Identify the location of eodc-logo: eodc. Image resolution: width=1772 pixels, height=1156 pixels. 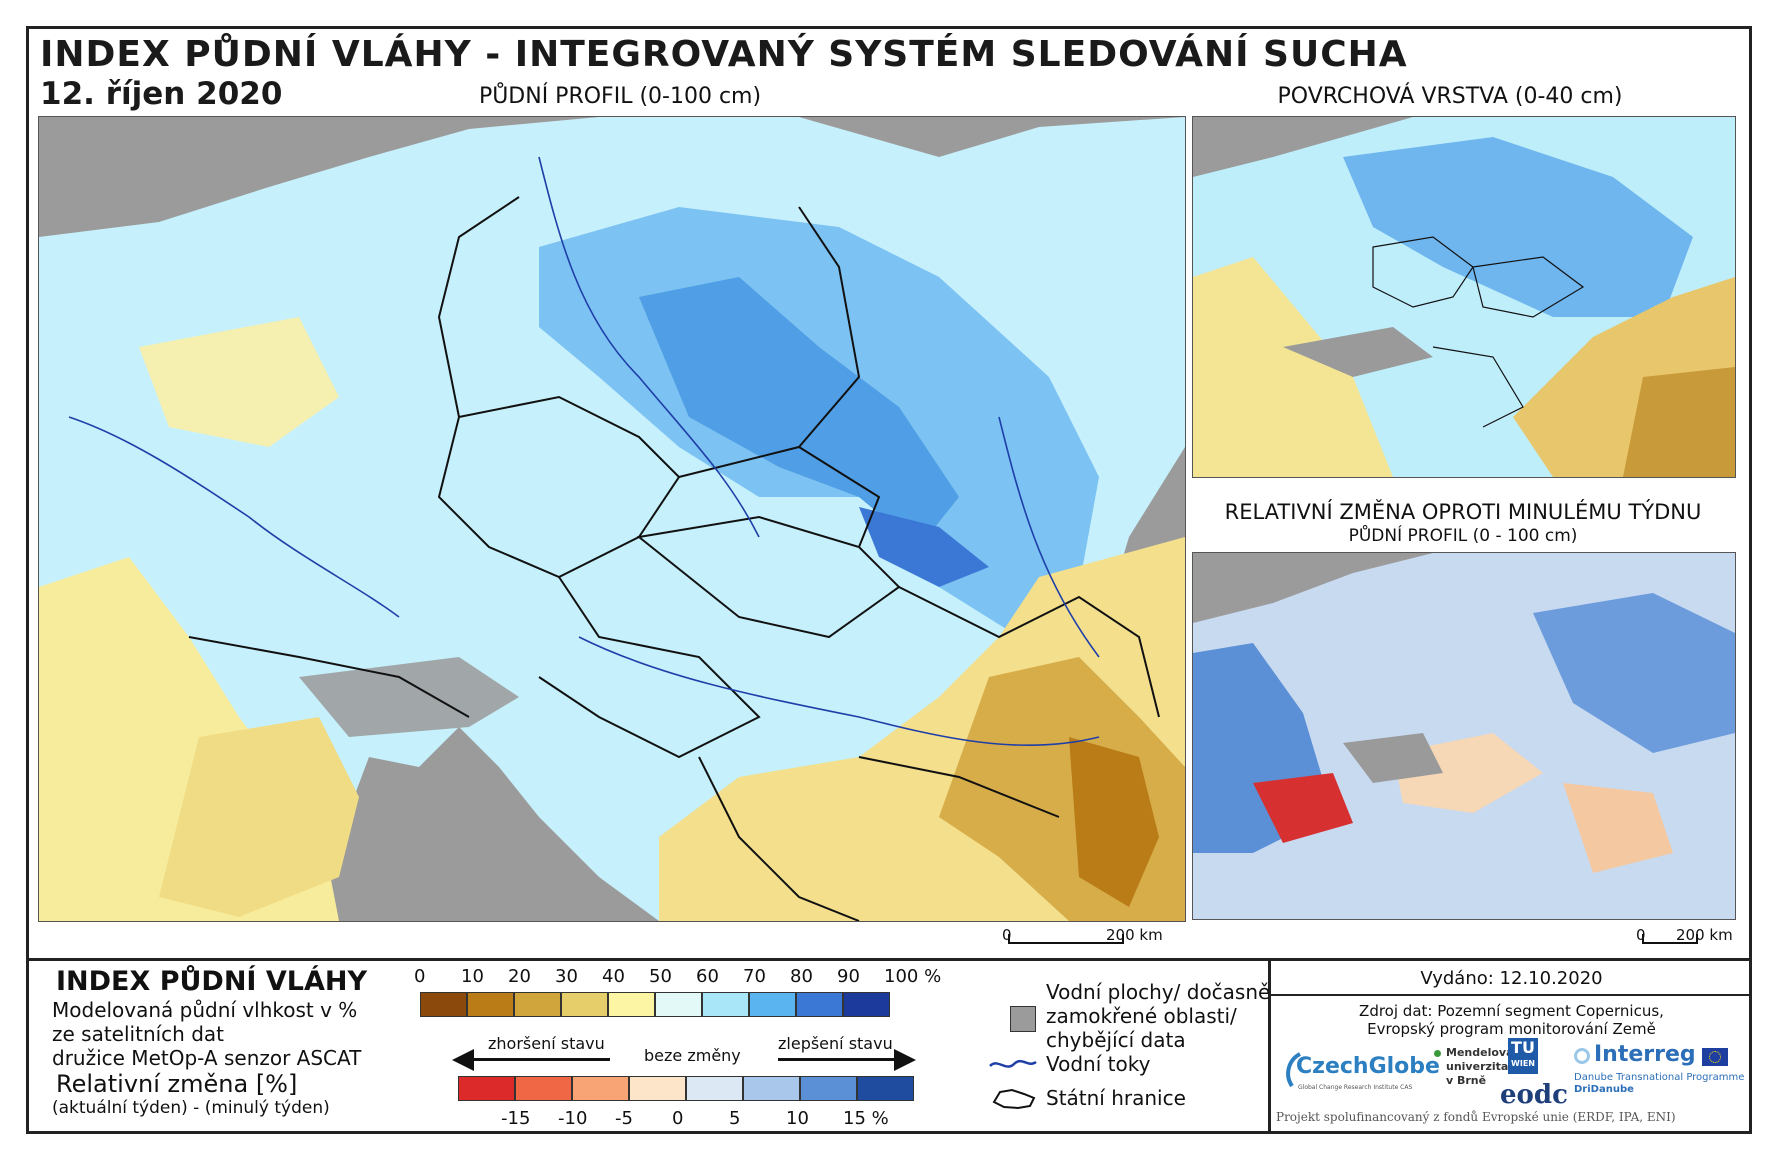
(1534, 1095).